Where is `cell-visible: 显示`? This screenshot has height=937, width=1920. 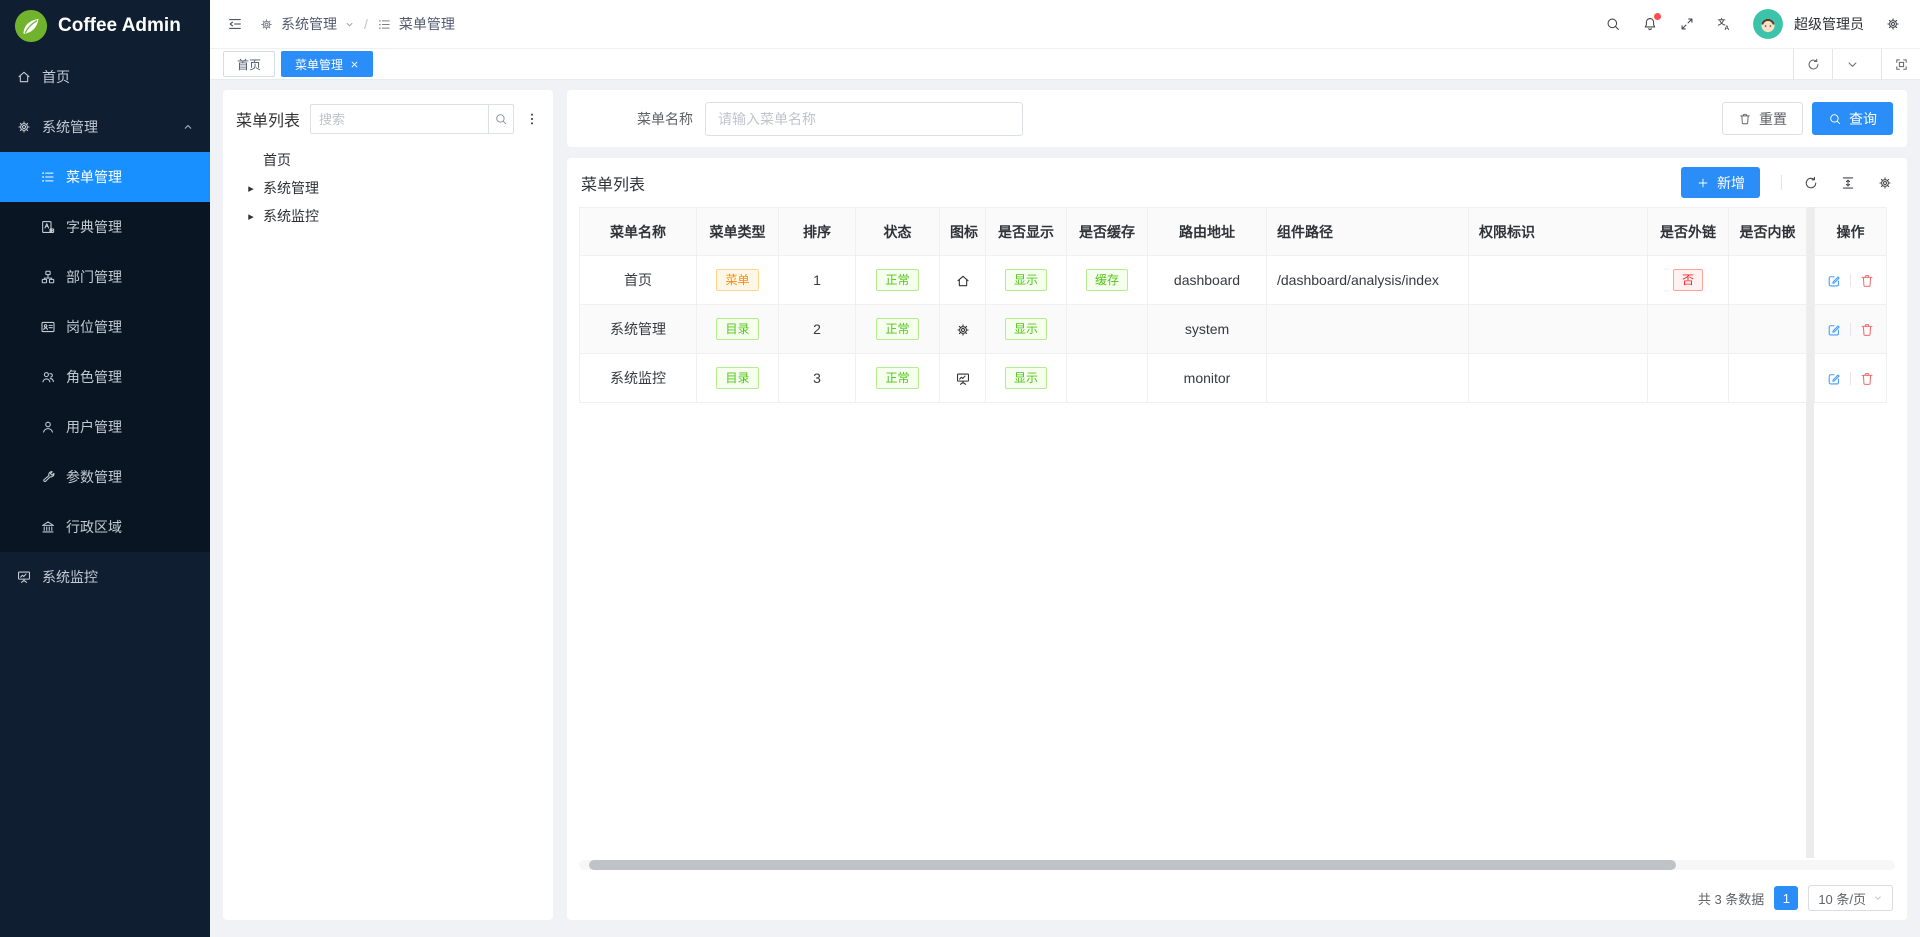
cell-visible: 显示 is located at coordinates (1026, 329).